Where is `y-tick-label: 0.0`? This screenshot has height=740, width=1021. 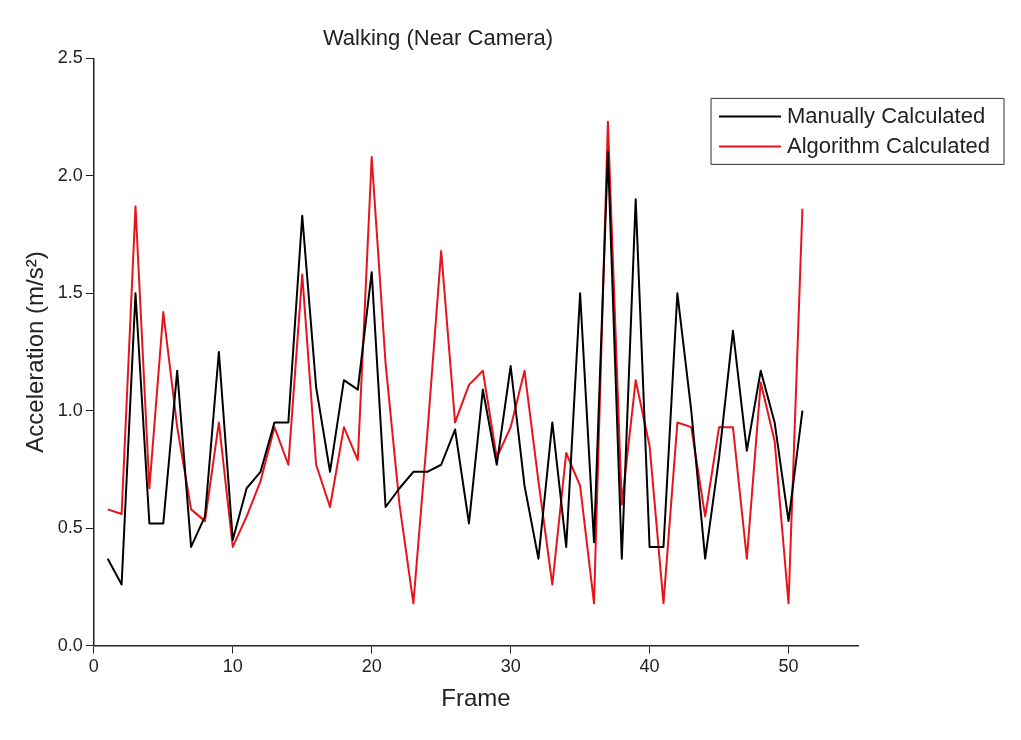 y-tick-label: 0.0 is located at coordinates (70, 644).